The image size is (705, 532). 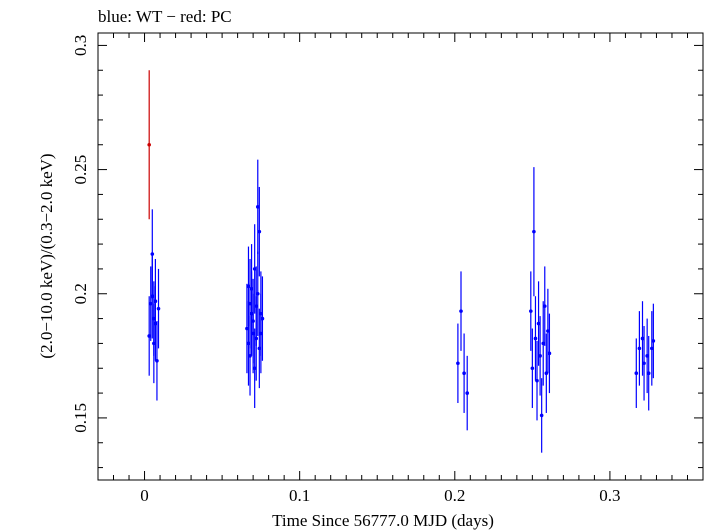 What do you see at coordinates (80, 45) in the screenshot?
I see `y-tick-label: 0.3` at bounding box center [80, 45].